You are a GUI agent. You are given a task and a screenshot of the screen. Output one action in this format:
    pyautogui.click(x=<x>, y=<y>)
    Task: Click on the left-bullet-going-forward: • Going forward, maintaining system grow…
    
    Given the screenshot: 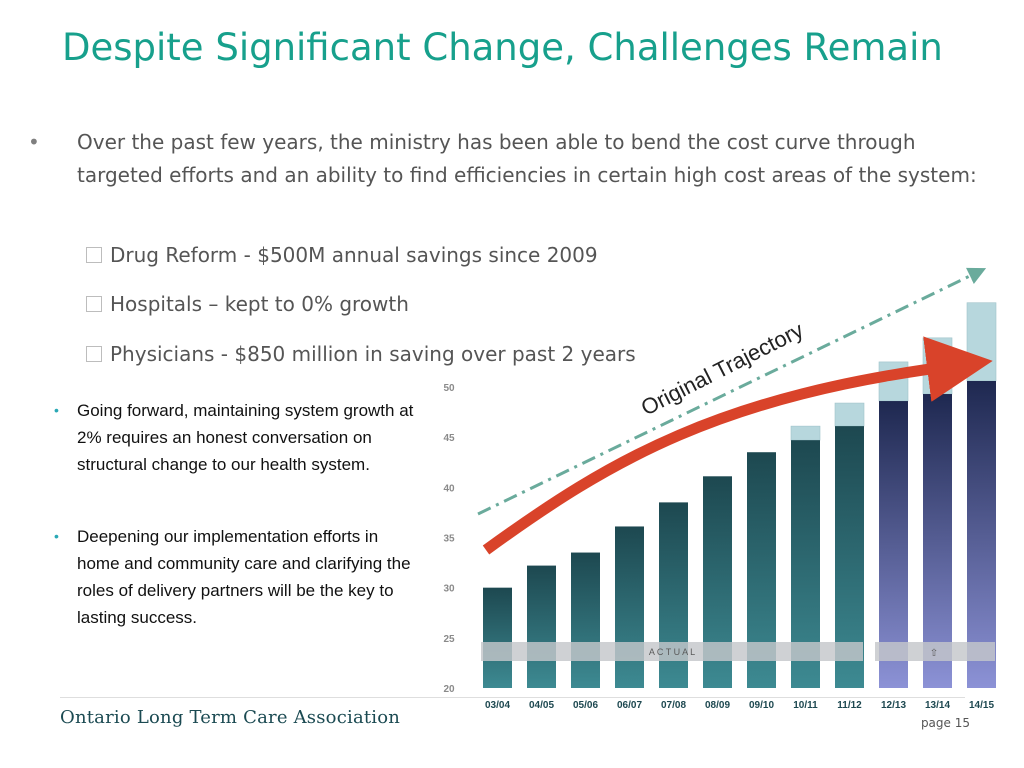 What is the action you would take?
    pyautogui.click(x=239, y=437)
    